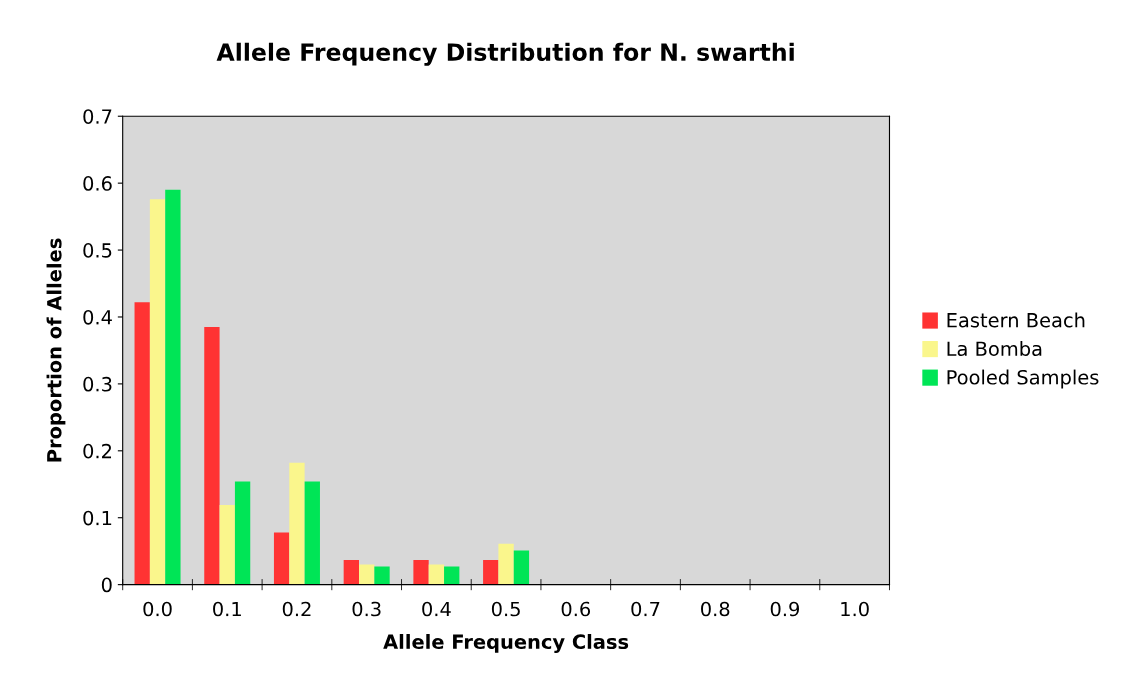  What do you see at coordinates (97, 250) in the screenshot?
I see `y-tick-label: 0.5` at bounding box center [97, 250].